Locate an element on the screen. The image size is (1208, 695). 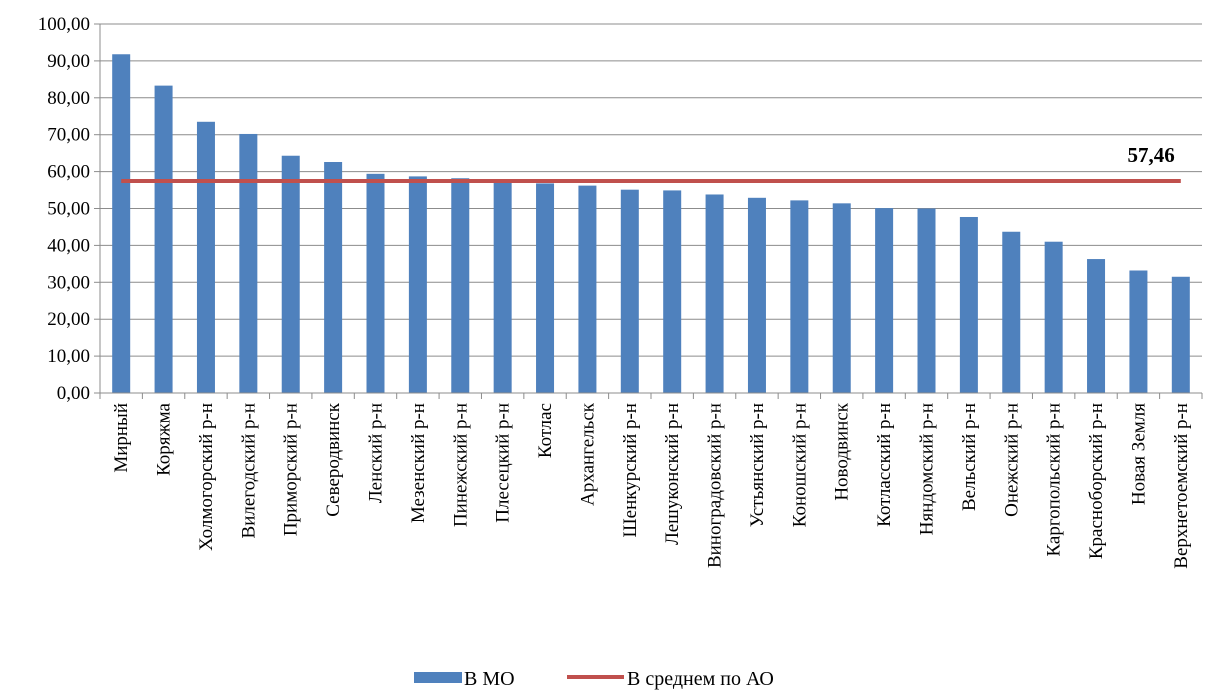
x-tick-label: Пинежский р-н is located at coordinates (460, 465).